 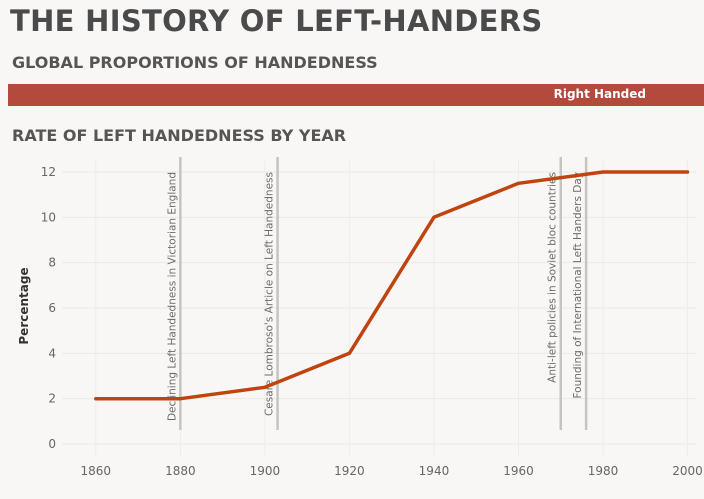 I want to click on y-tick-label: 10, so click(x=48, y=217).